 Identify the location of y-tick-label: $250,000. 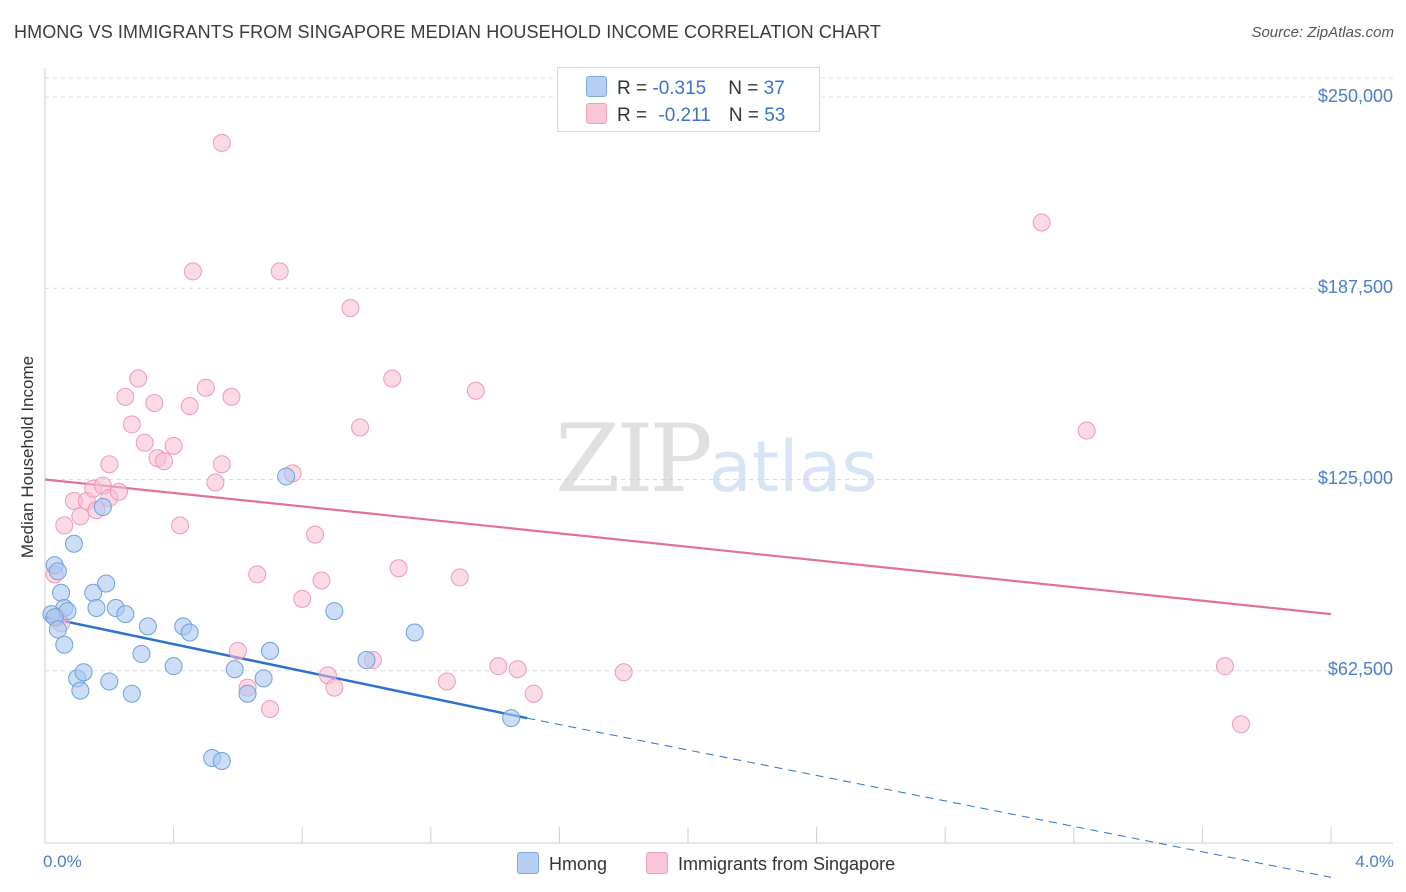
(1355, 96).